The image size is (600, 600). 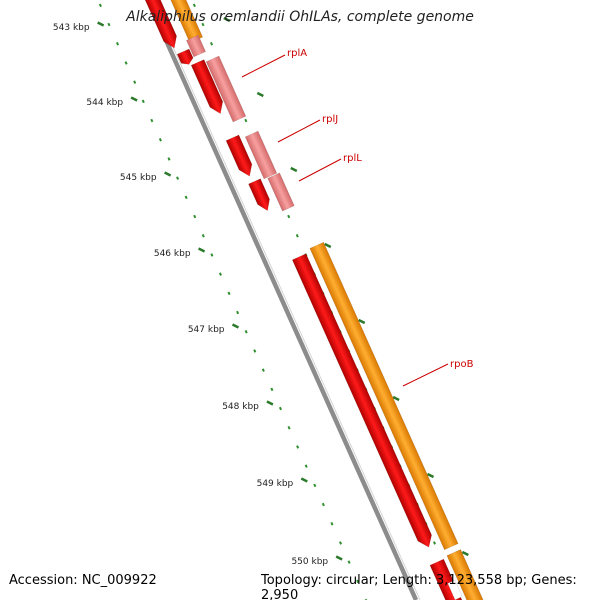 What do you see at coordinates (226, 89) in the screenshot?
I see `gene-rplA-pink` at bounding box center [226, 89].